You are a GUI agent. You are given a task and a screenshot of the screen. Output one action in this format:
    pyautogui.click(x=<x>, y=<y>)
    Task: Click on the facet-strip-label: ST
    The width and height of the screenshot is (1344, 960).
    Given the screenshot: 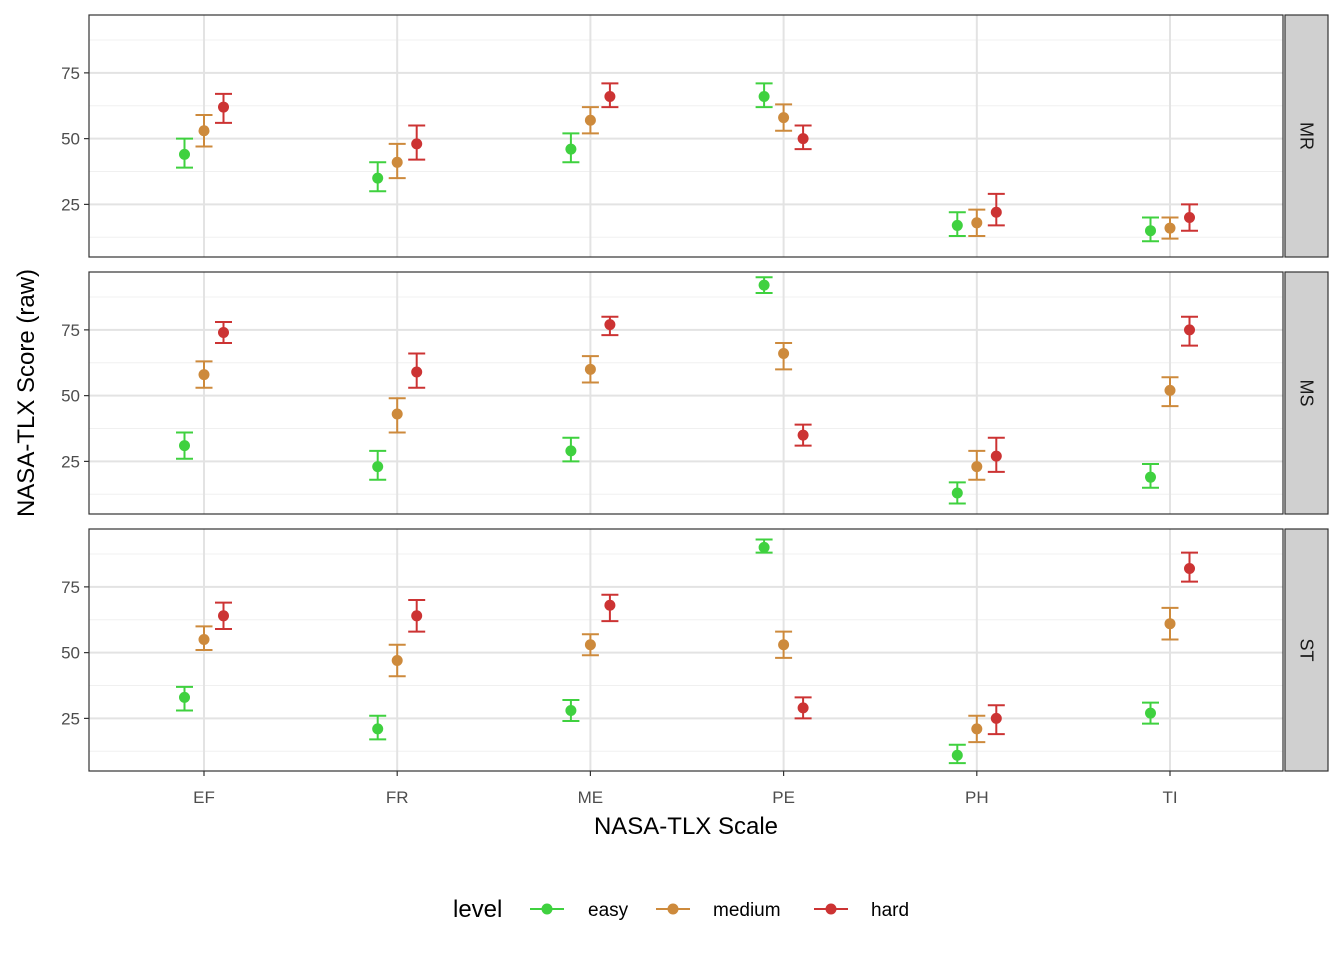 What is the action you would take?
    pyautogui.click(x=1307, y=649)
    